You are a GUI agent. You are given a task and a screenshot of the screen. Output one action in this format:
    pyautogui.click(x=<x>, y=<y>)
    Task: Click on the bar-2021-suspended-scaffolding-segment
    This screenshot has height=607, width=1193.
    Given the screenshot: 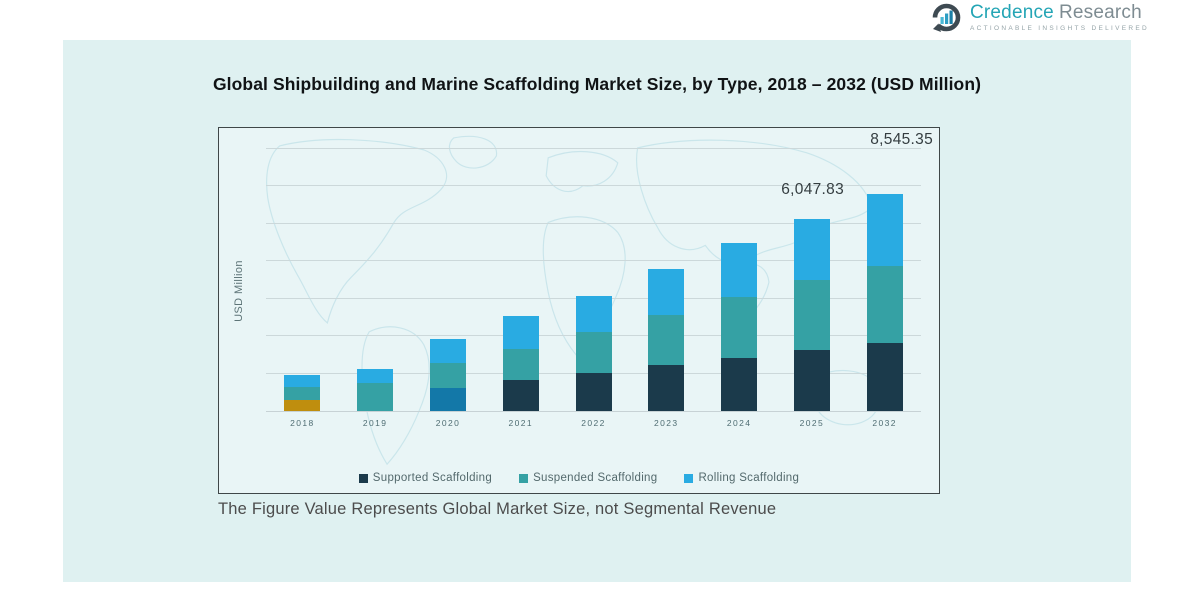 What is the action you would take?
    pyautogui.click(x=520, y=365)
    